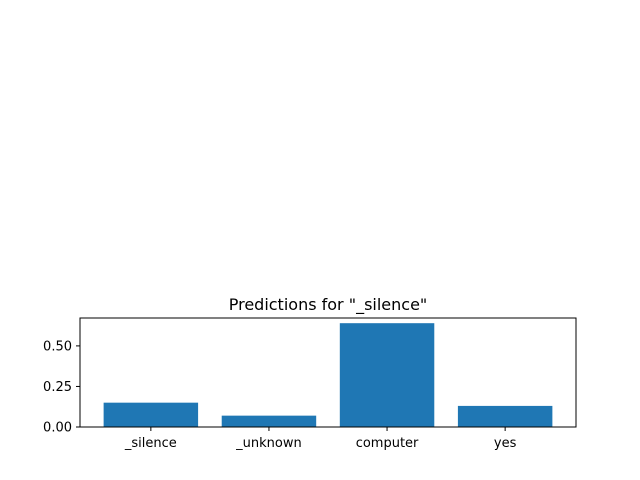 The height and width of the screenshot is (480, 640). What do you see at coordinates (57, 387) in the screenshot?
I see `y-tick-label: 0.25` at bounding box center [57, 387].